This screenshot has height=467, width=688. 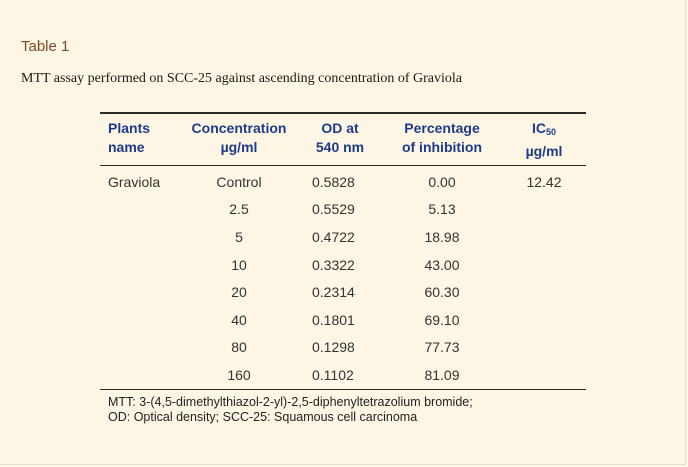 What do you see at coordinates (333, 209) in the screenshot?
I see `cell-od: 0.5529` at bounding box center [333, 209].